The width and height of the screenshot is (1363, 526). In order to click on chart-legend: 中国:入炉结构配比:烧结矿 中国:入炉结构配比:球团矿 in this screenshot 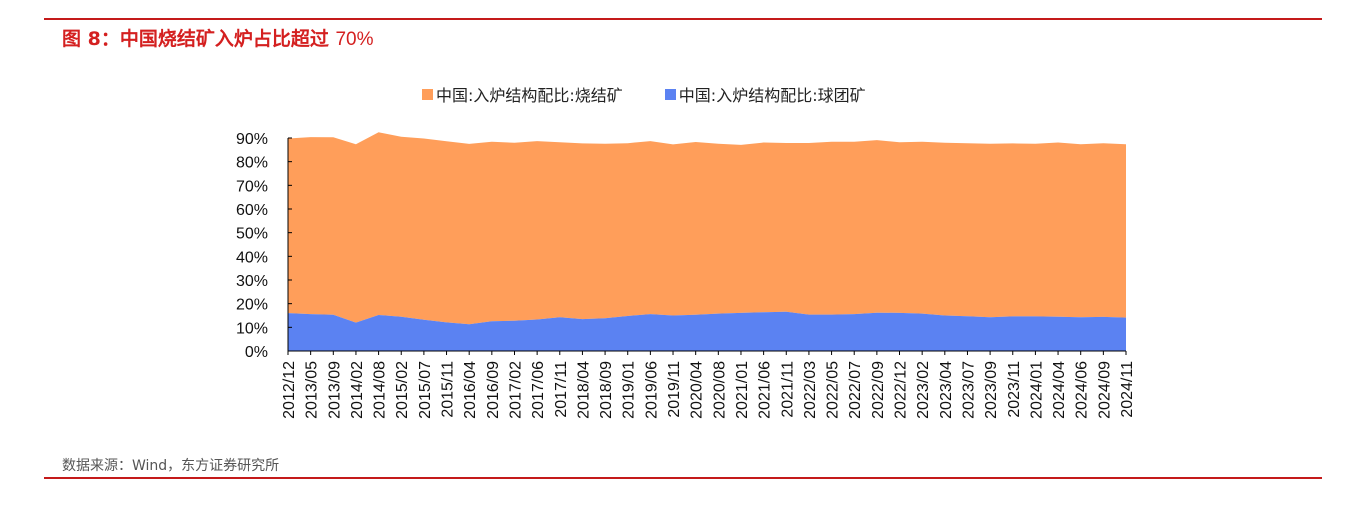, I will do `click(665, 94)`.